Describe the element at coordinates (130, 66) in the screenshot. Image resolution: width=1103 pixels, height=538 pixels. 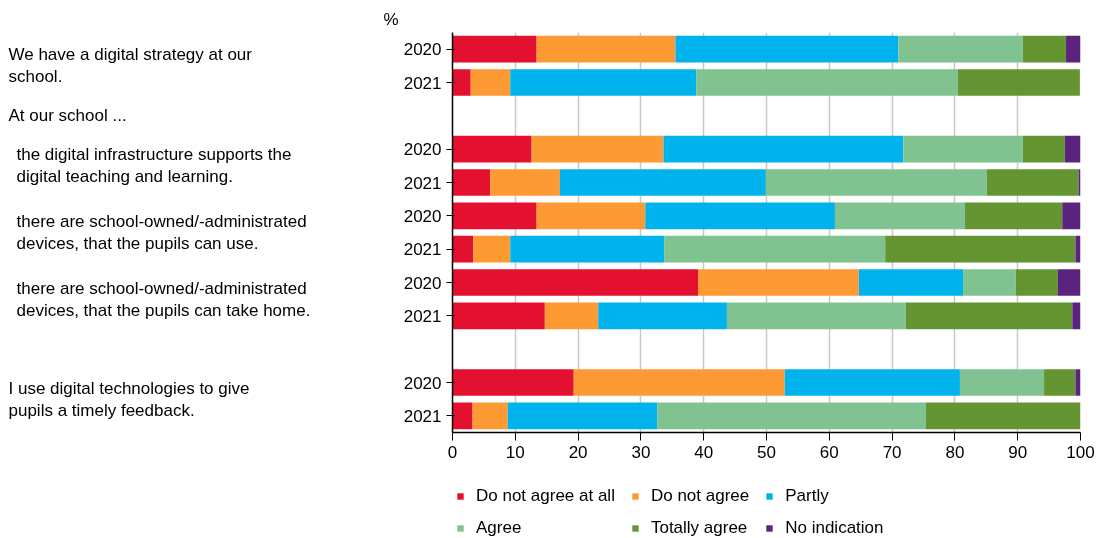
I see `text: We have a digital strategy at our school.` at that location.